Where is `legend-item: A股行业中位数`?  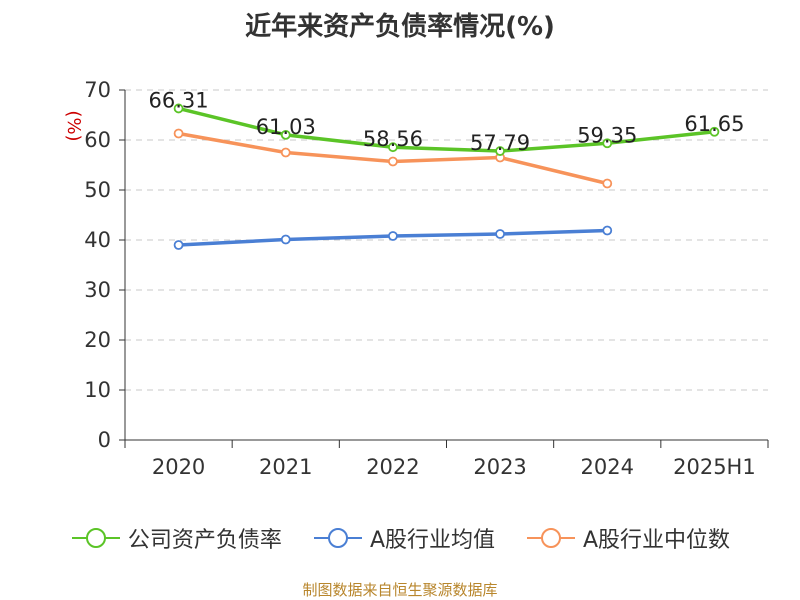
legend-item: A股行业中位数 is located at coordinates (627, 538).